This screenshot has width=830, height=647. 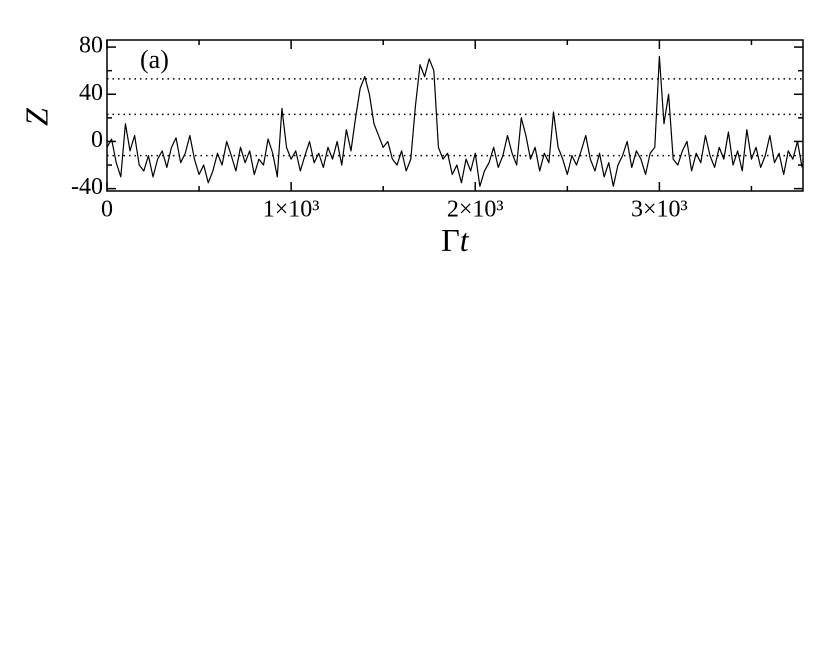 What do you see at coordinates (450, 240) in the screenshot?
I see `x-axis-label-main: Γ` at bounding box center [450, 240].